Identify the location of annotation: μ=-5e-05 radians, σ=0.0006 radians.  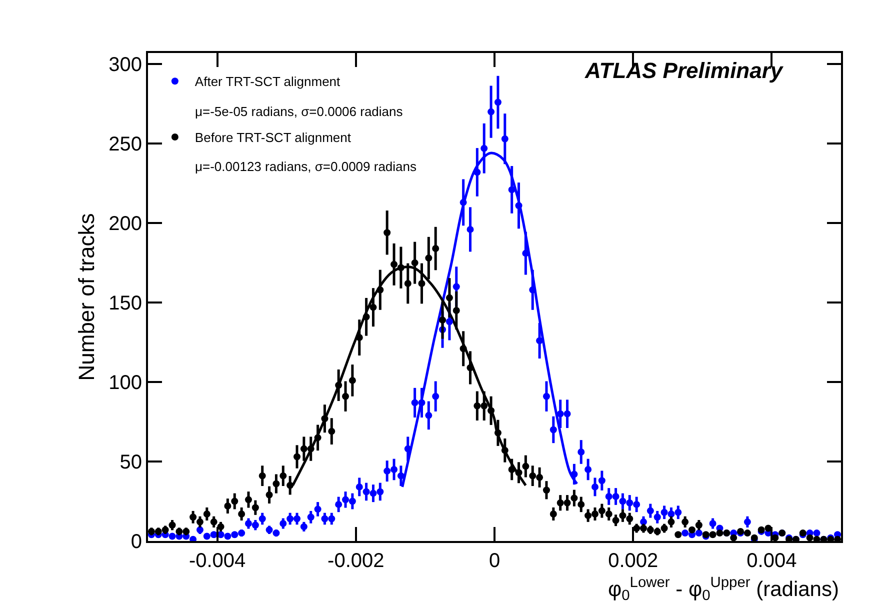
(299, 111).